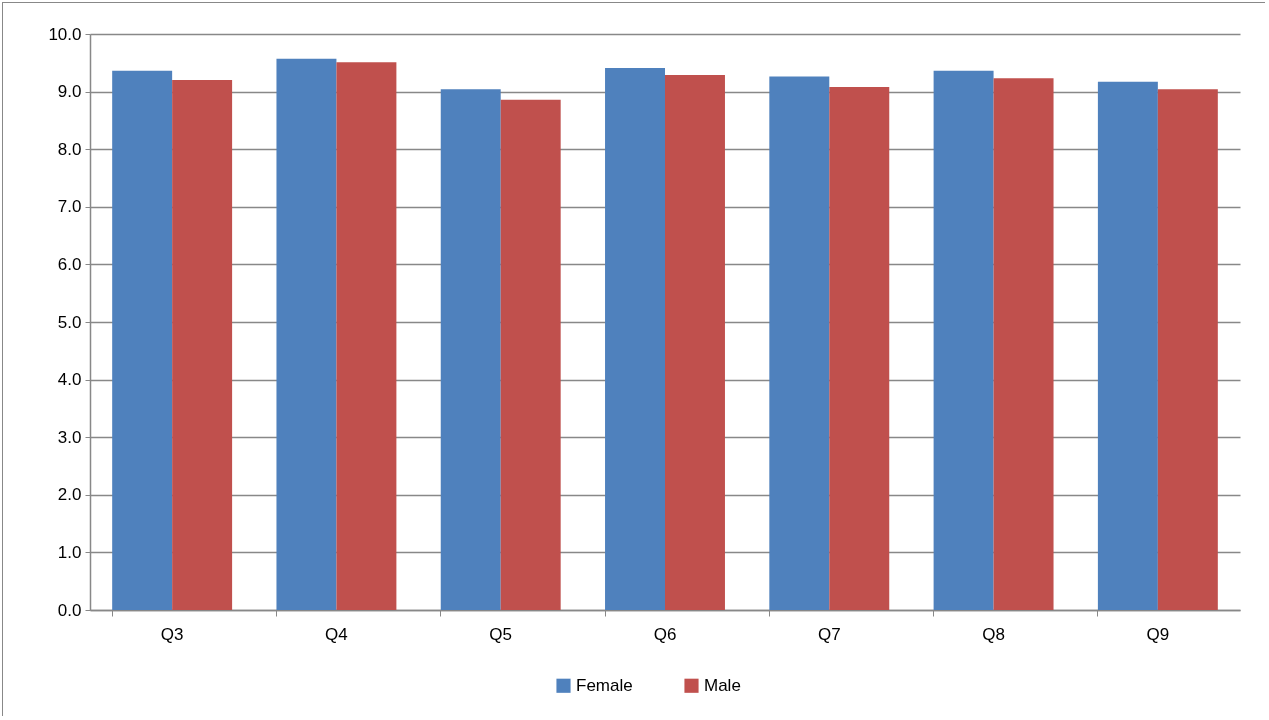 The height and width of the screenshot is (720, 1269). I want to click on legend-label: Male, so click(722, 685).